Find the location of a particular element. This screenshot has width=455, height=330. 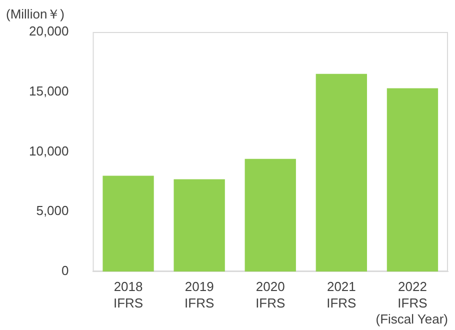

y-tick-label: 10,000 is located at coordinates (48, 150).